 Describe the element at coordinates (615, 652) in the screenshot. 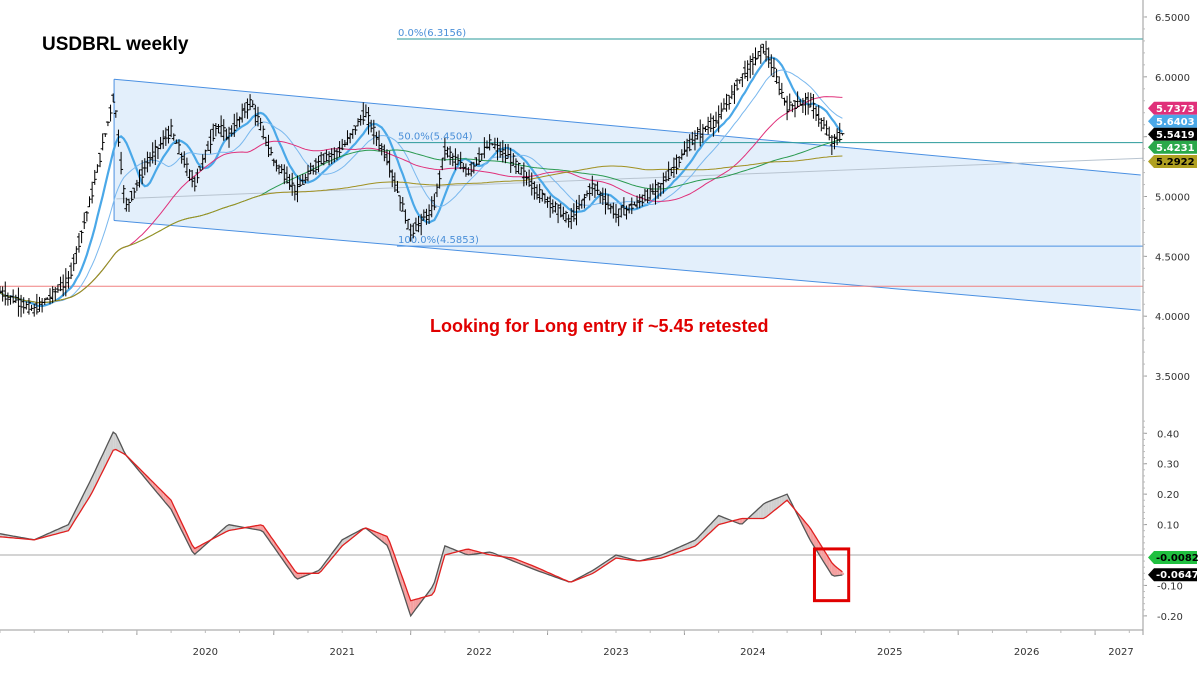

I see `x-axis-label: 2023` at that location.